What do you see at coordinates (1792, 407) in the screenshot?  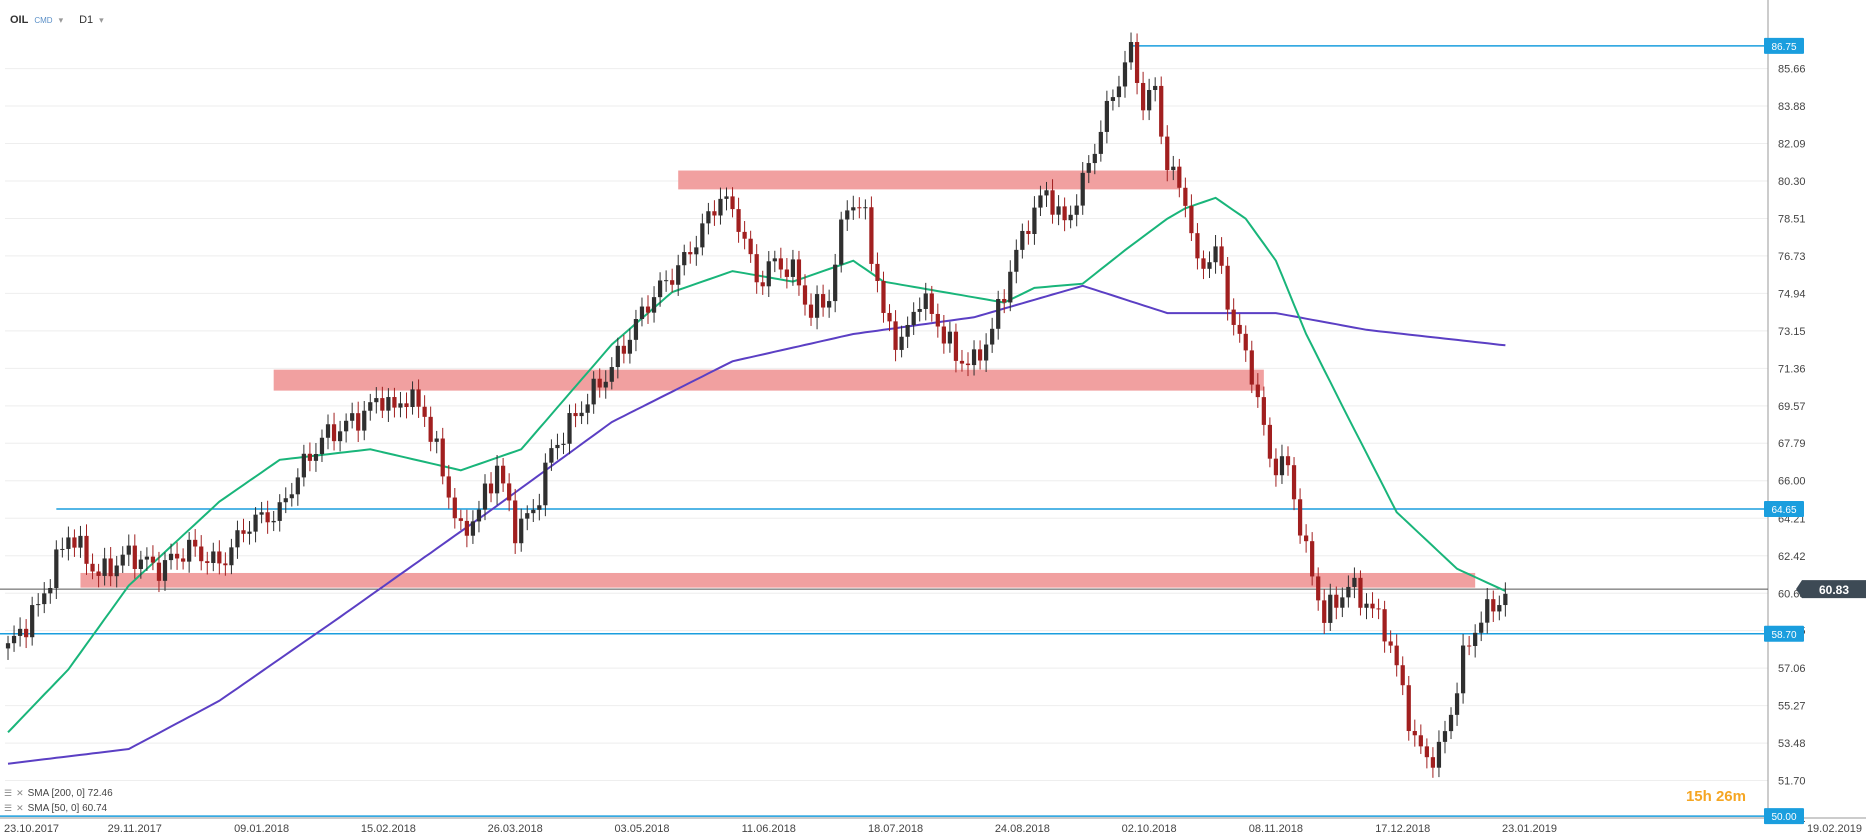 I see `y-tick-label: 69.57` at bounding box center [1792, 407].